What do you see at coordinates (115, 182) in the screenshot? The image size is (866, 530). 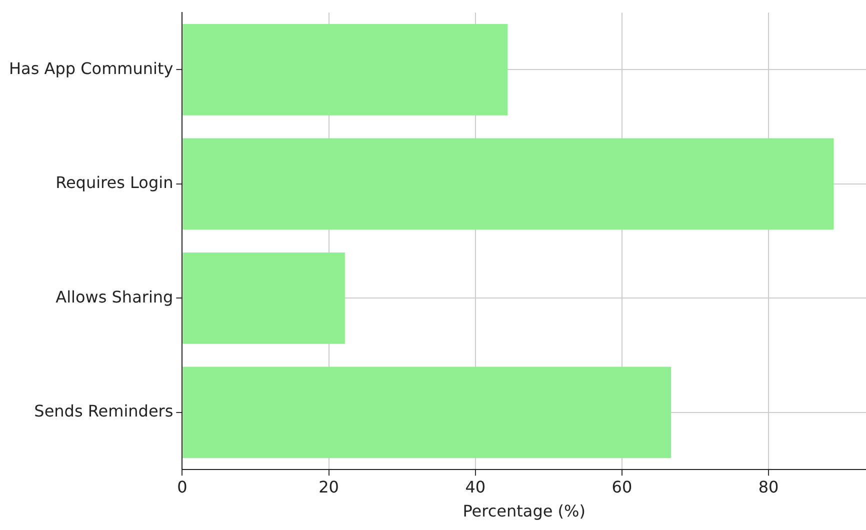 I see `y-tick-label: Requires Login` at bounding box center [115, 182].